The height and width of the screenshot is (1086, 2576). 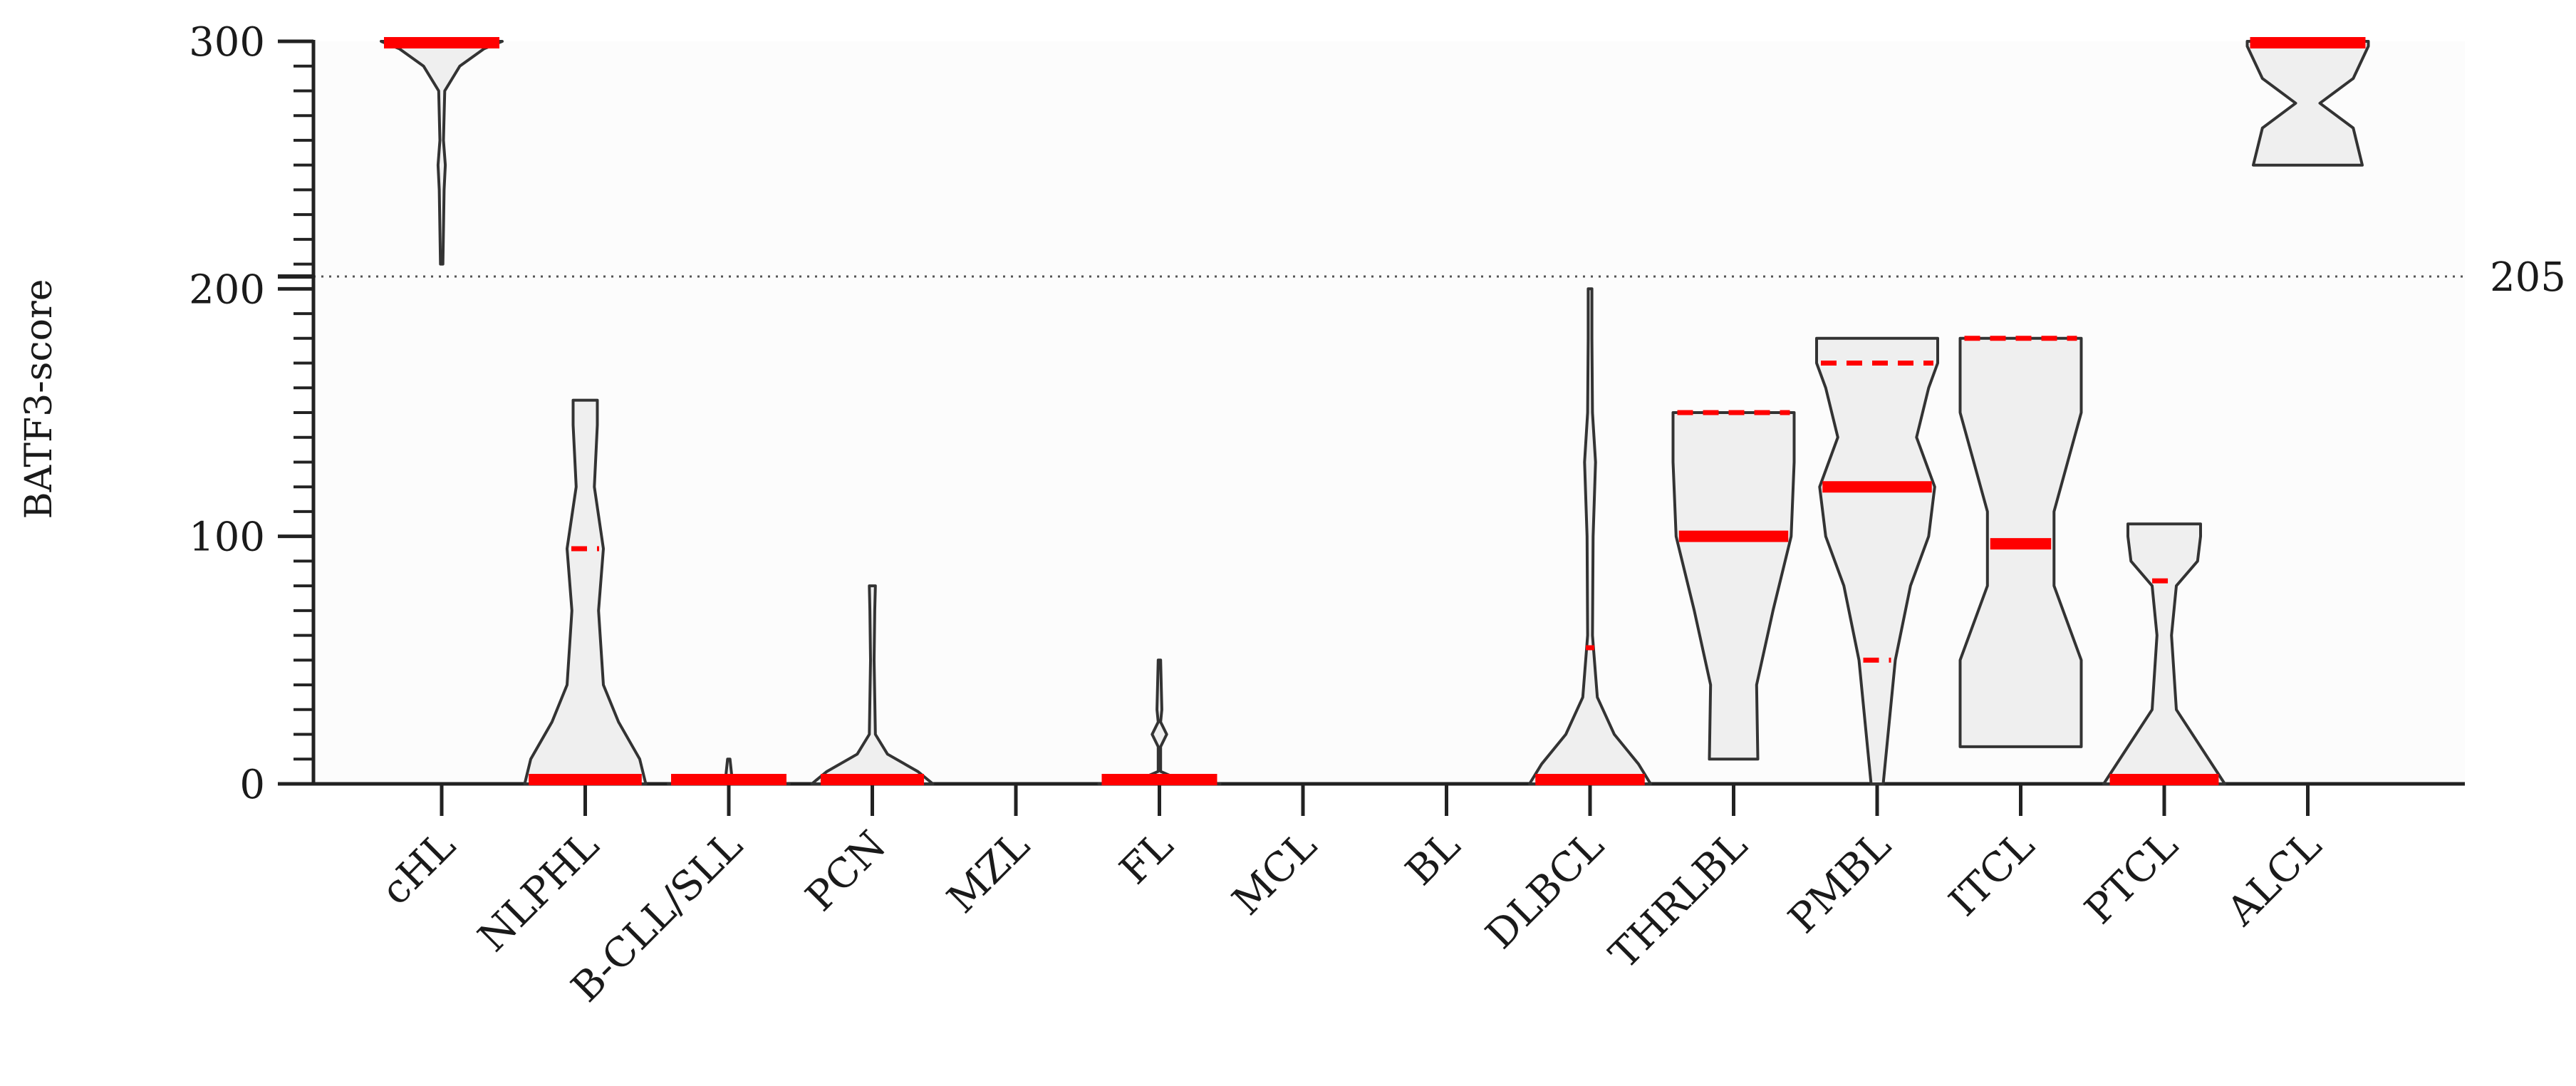 What do you see at coordinates (1147, 858) in the screenshot?
I see `category-label: FL` at bounding box center [1147, 858].